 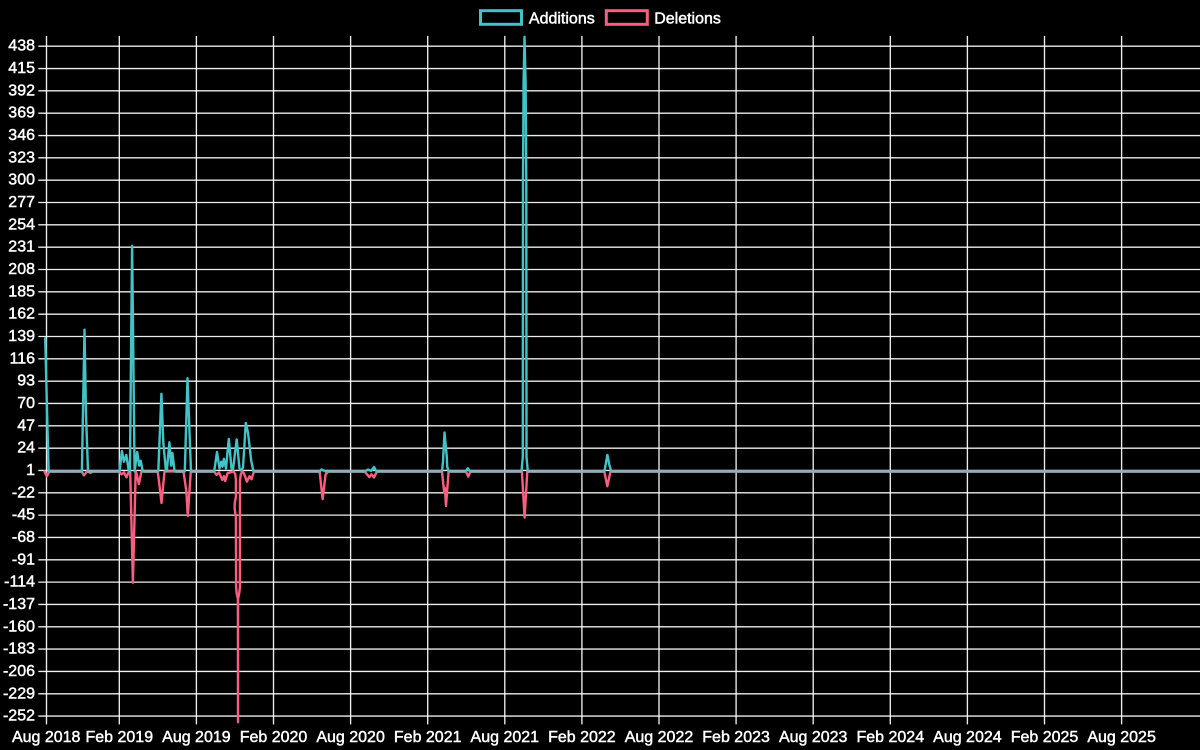 What do you see at coordinates (967, 737) in the screenshot?
I see `svg-text: Aug 2024` at bounding box center [967, 737].